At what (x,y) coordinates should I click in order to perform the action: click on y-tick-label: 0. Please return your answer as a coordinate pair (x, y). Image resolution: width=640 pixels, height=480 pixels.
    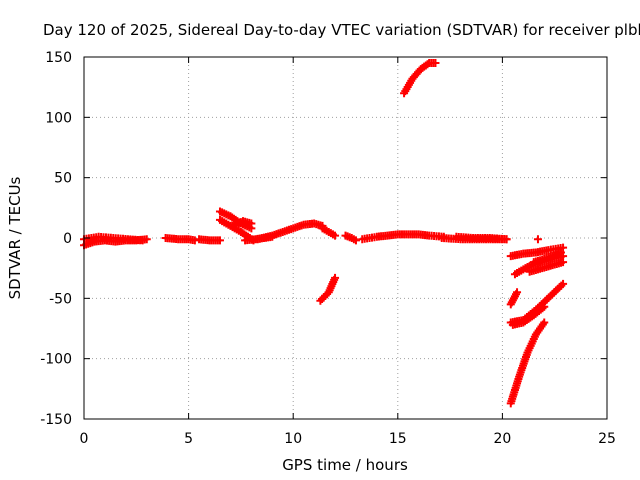
    Looking at the image, I should click on (67, 239).